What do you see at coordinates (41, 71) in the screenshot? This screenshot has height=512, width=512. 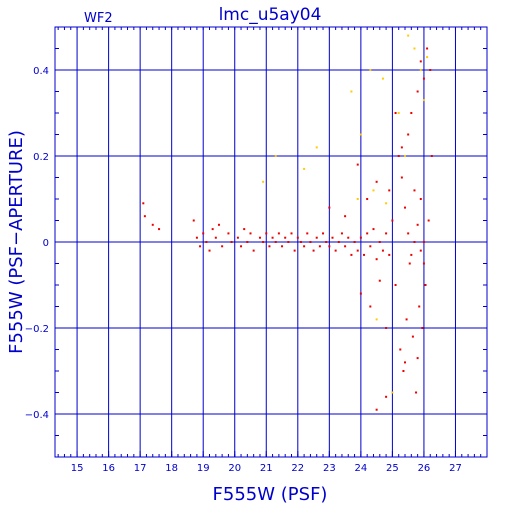 I see `y-tick-label: 0.4` at bounding box center [41, 71].